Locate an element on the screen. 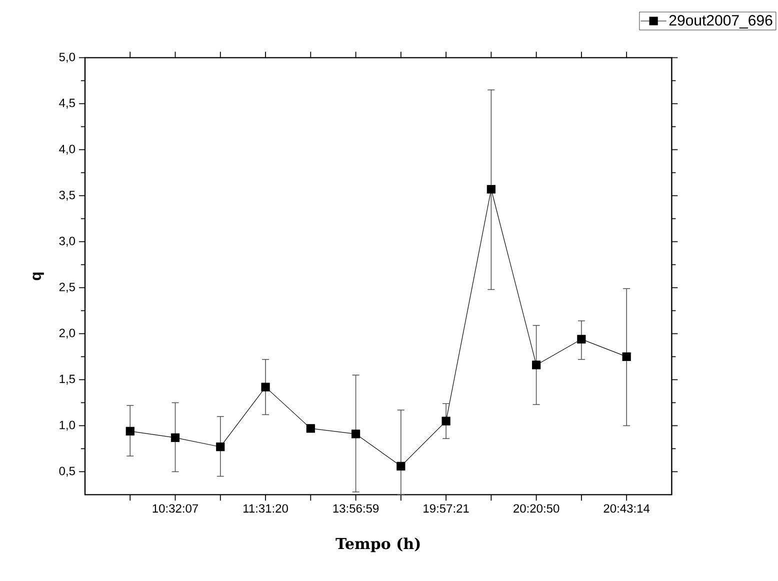 The image size is (778, 581). legend-label: 29out2007_696 is located at coordinates (720, 21).